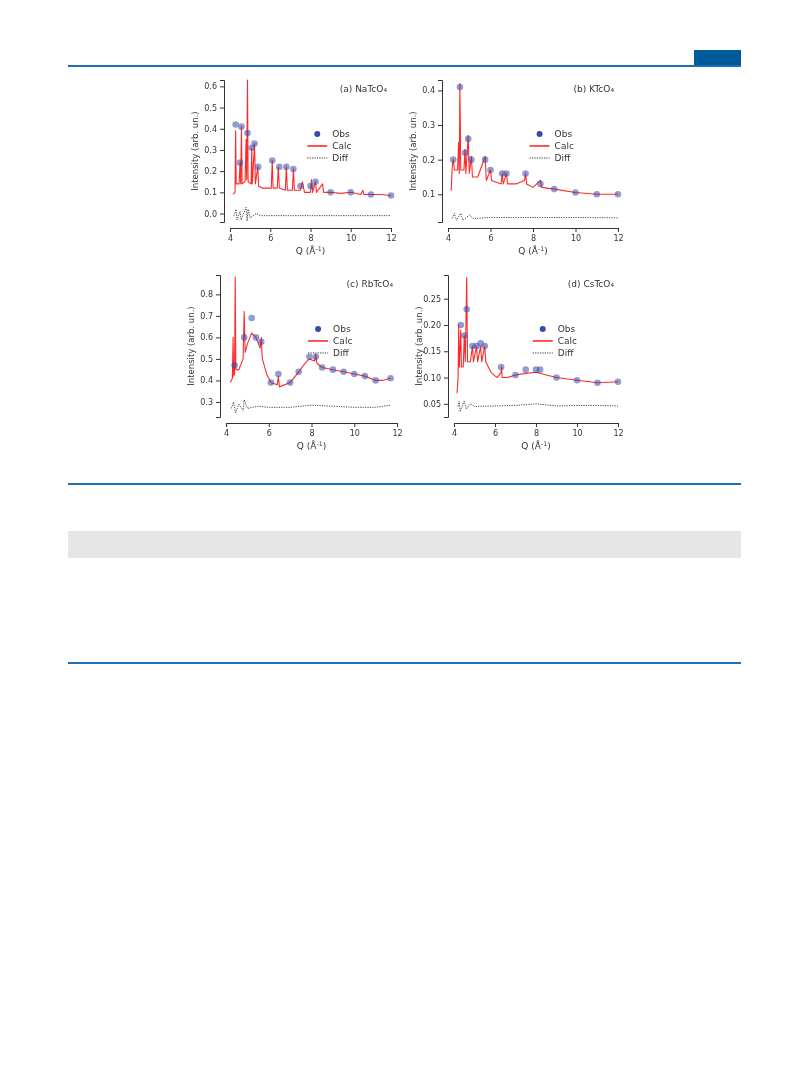  What do you see at coordinates (432, 404) in the screenshot?
I see `y-tick-label: 0.05` at bounding box center [432, 404].